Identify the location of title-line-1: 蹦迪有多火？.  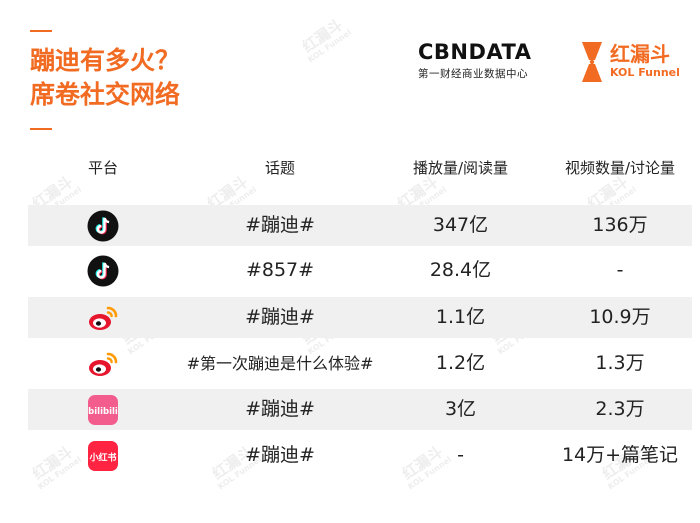
(105, 60).